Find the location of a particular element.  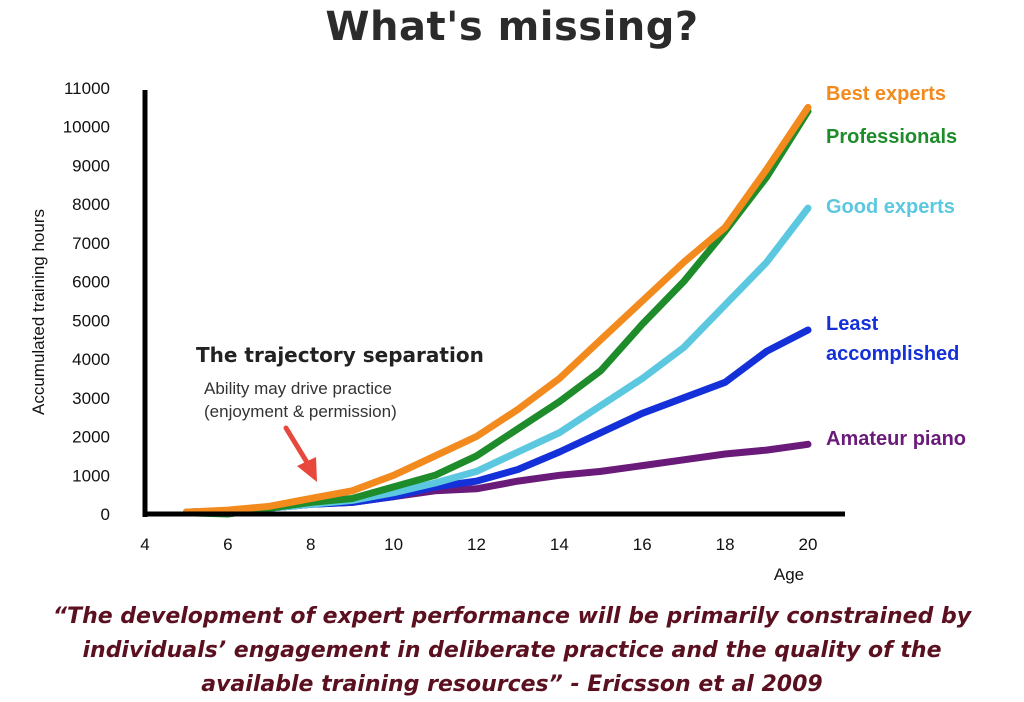

annotation-title: The trajectory separation is located at coordinates (340, 355).